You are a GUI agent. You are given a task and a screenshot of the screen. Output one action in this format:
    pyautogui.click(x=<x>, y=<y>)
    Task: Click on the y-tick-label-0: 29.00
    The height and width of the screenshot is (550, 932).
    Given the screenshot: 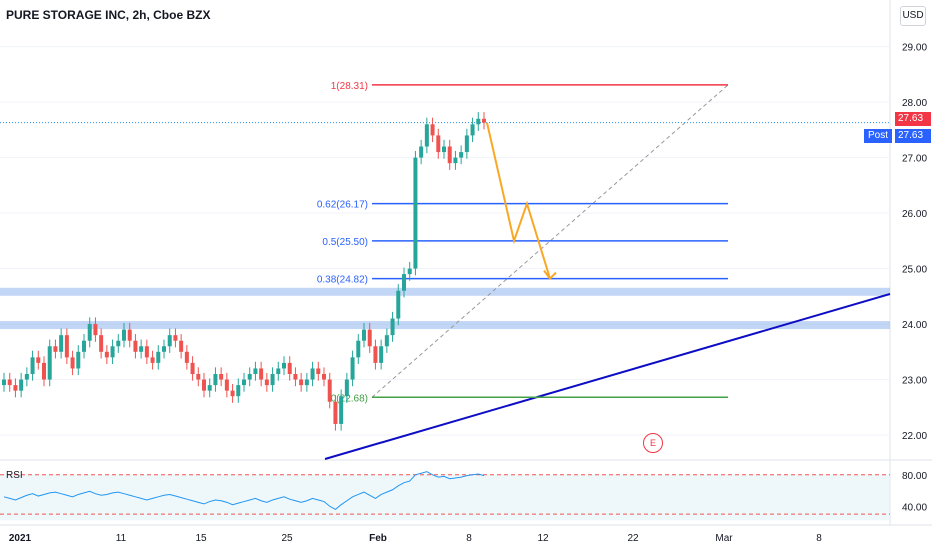 What is the action you would take?
    pyautogui.click(x=914, y=48)
    